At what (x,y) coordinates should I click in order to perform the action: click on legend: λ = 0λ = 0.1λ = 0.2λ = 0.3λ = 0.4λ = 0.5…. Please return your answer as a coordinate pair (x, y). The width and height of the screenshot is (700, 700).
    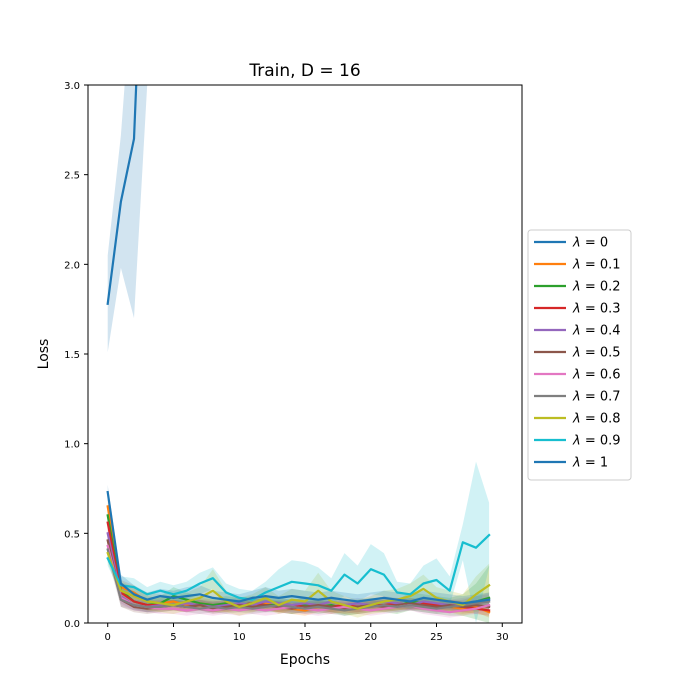
    Looking at the image, I should click on (579, 355).